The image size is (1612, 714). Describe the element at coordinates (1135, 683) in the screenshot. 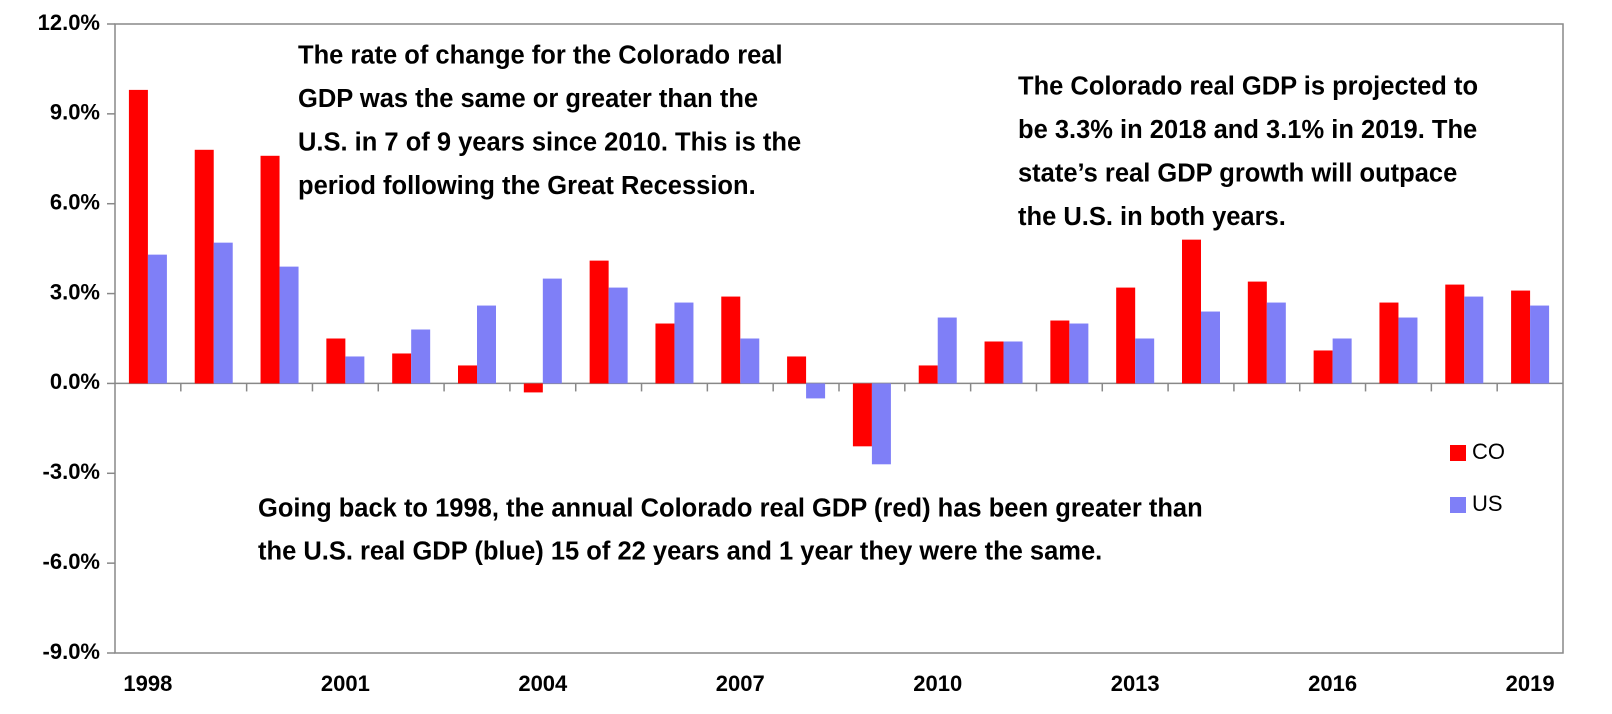

I see `x-tick-label: 2013` at that location.